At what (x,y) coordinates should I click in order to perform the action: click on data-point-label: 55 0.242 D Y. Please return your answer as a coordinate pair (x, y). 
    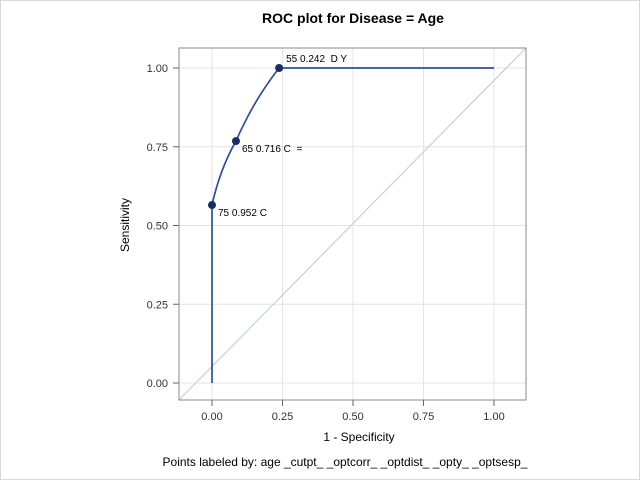
    Looking at the image, I should click on (316, 59).